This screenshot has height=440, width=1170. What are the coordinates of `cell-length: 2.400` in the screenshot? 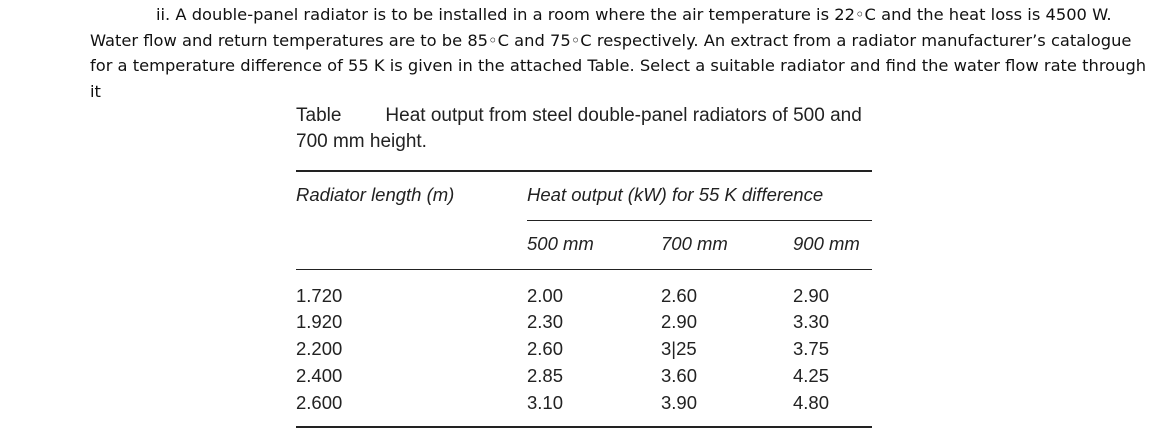 It's located at (319, 375).